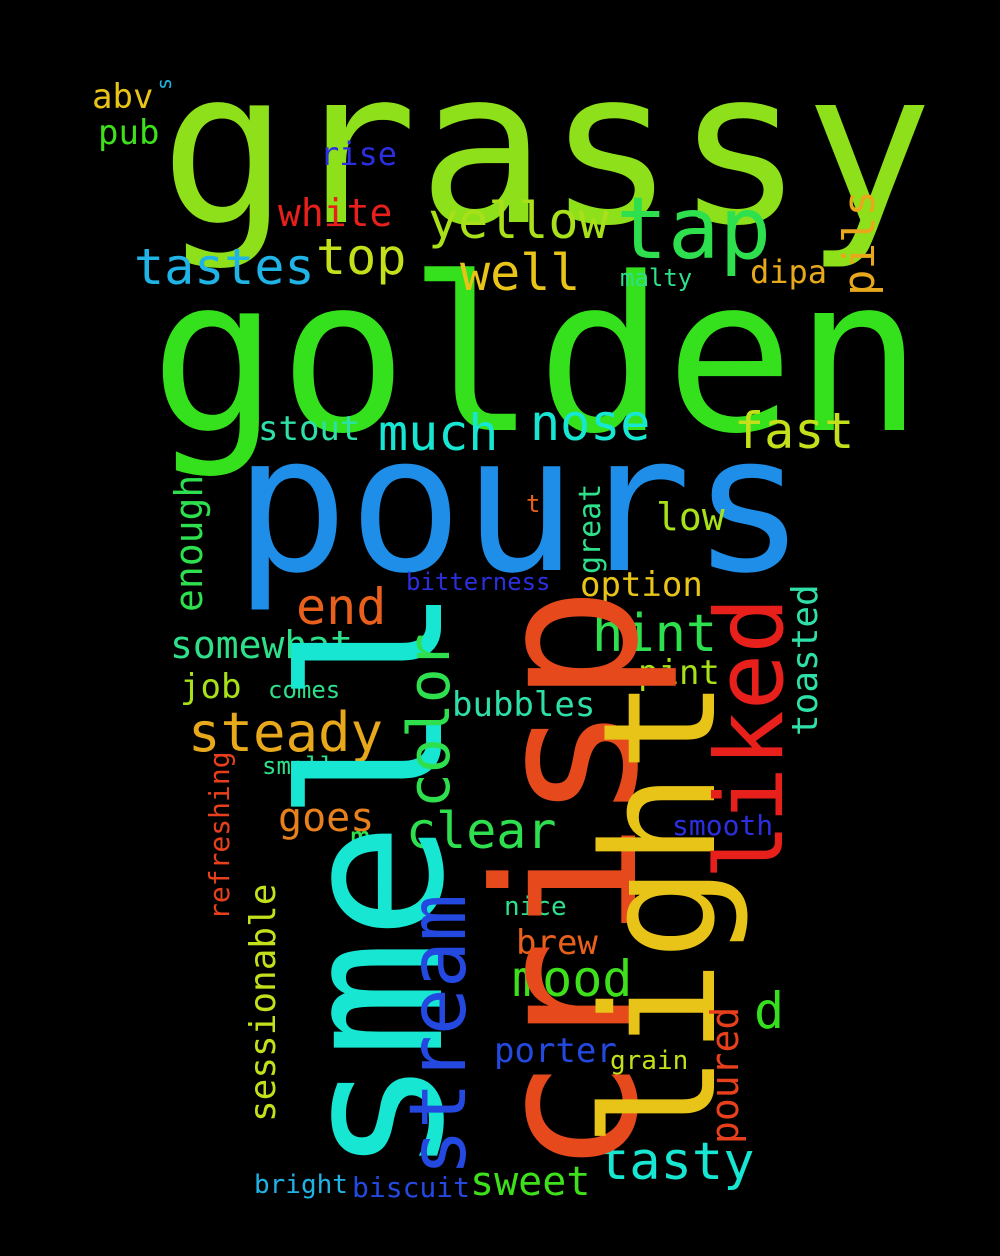  What do you see at coordinates (725, 1075) in the screenshot?
I see `word-poured: poured` at bounding box center [725, 1075].